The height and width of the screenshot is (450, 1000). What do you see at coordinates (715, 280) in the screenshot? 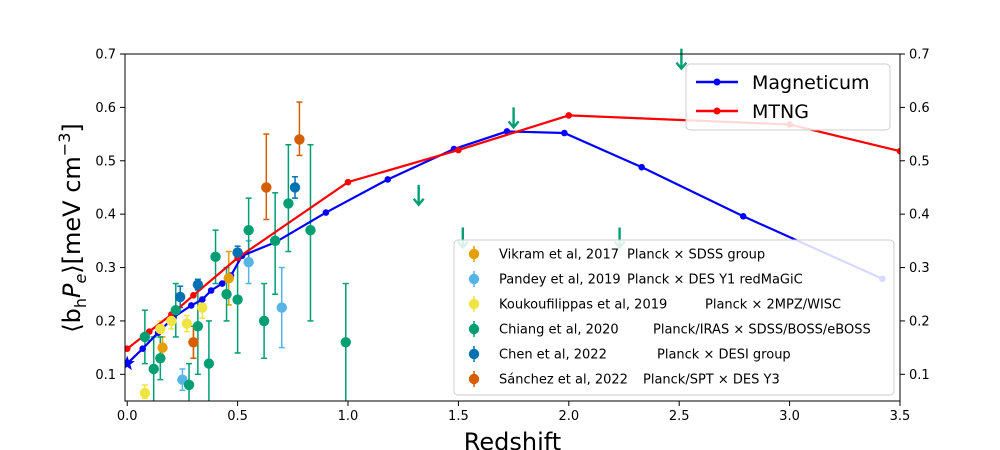
I see `legend-point-note: Planck × DES Y1 redMaGiC` at bounding box center [715, 280].